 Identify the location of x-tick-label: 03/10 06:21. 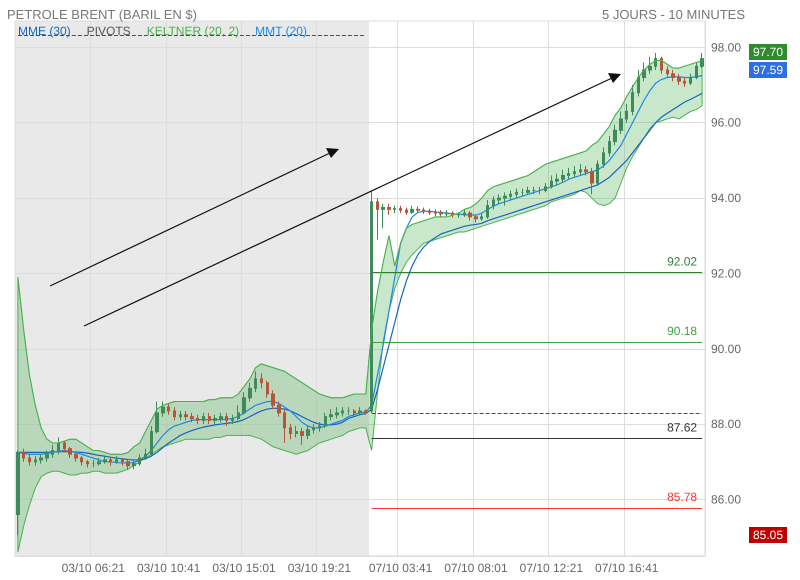
(94, 568).